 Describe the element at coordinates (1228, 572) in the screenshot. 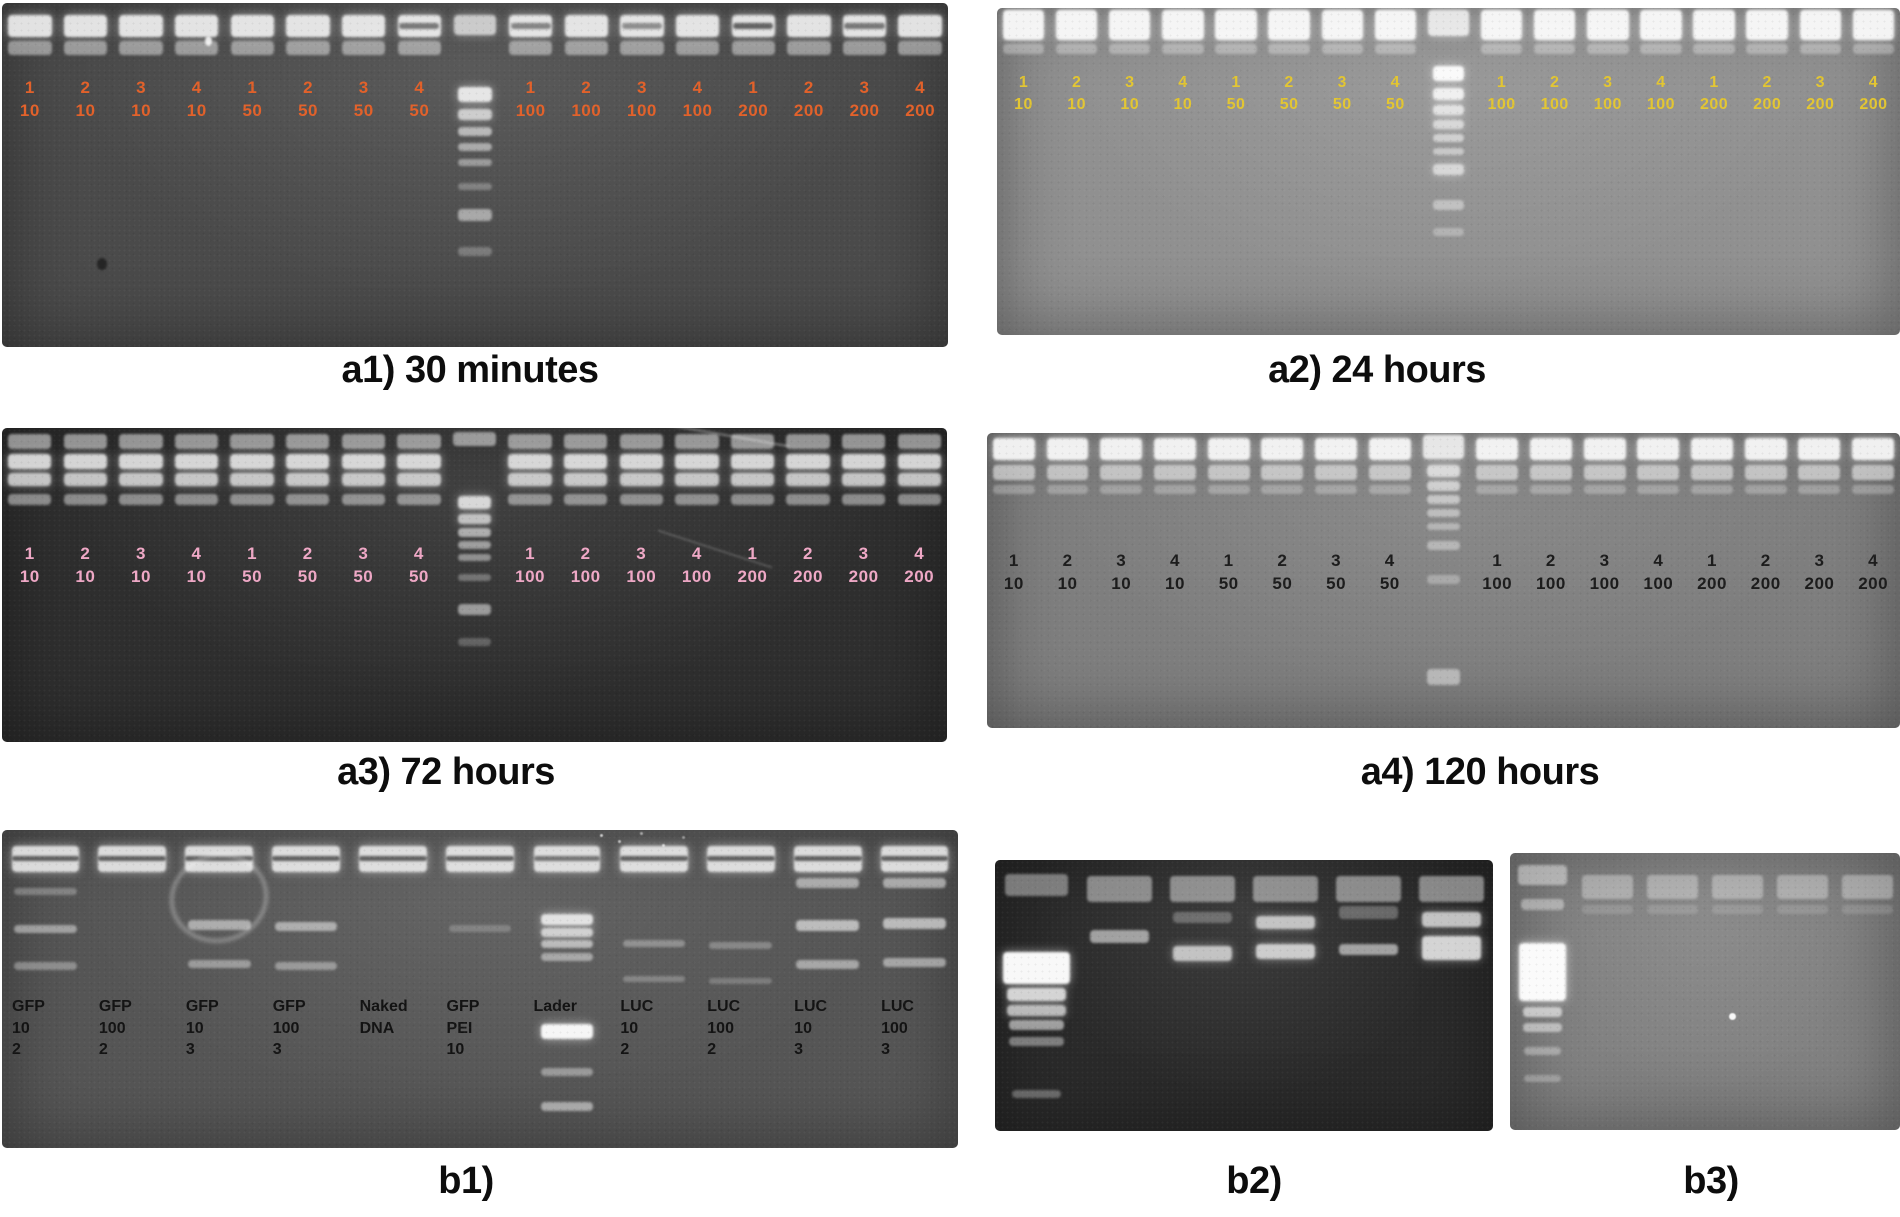

I see `lane-label: 1 50` at that location.